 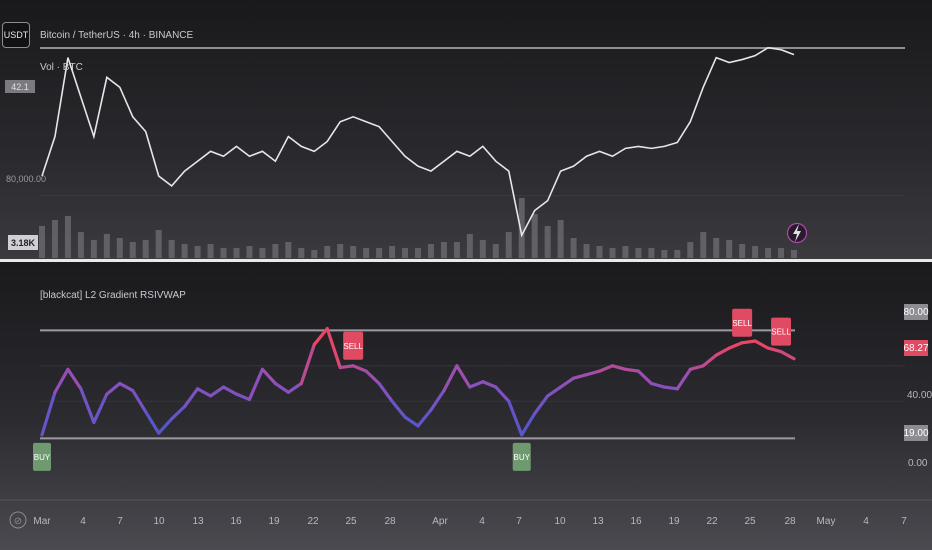 I want to click on buy-signal: BUY, so click(x=42, y=456).